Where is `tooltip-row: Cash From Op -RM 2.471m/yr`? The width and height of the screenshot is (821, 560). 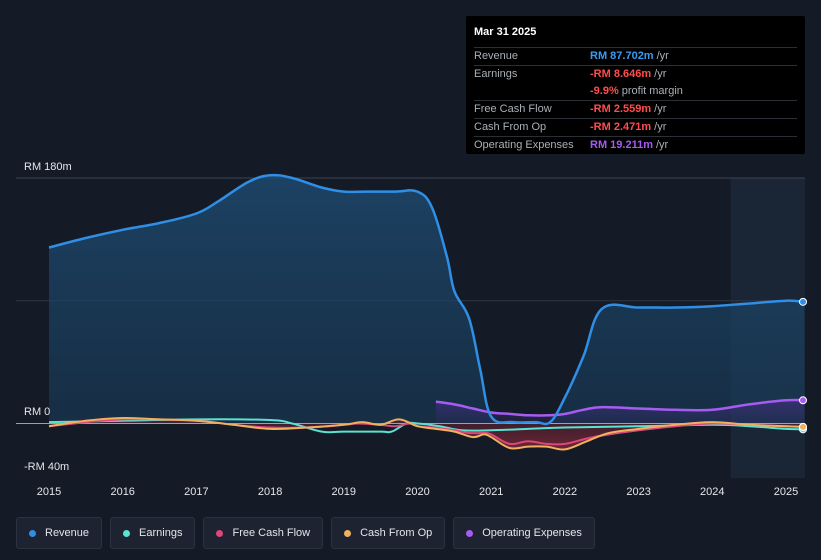 tooltip-row: Cash From Op -RM 2.471m/yr is located at coordinates (635, 127).